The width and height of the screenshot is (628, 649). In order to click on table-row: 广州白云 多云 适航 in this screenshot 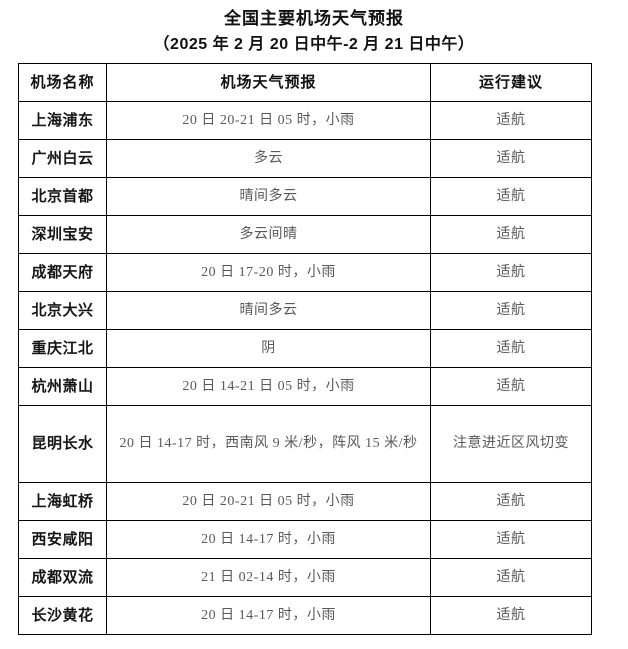, I will do `click(305, 158)`.